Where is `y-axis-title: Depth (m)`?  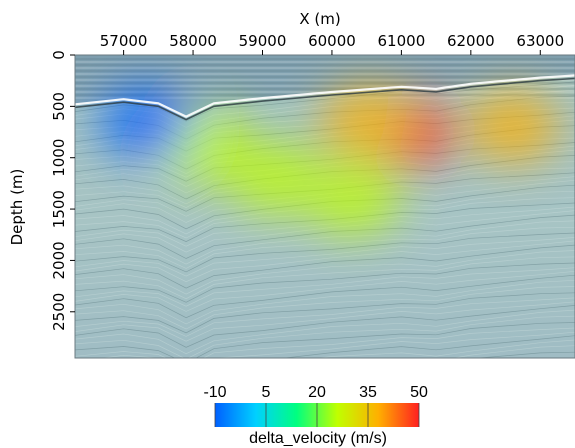 y-axis-title: Depth (m) is located at coordinates (17, 207).